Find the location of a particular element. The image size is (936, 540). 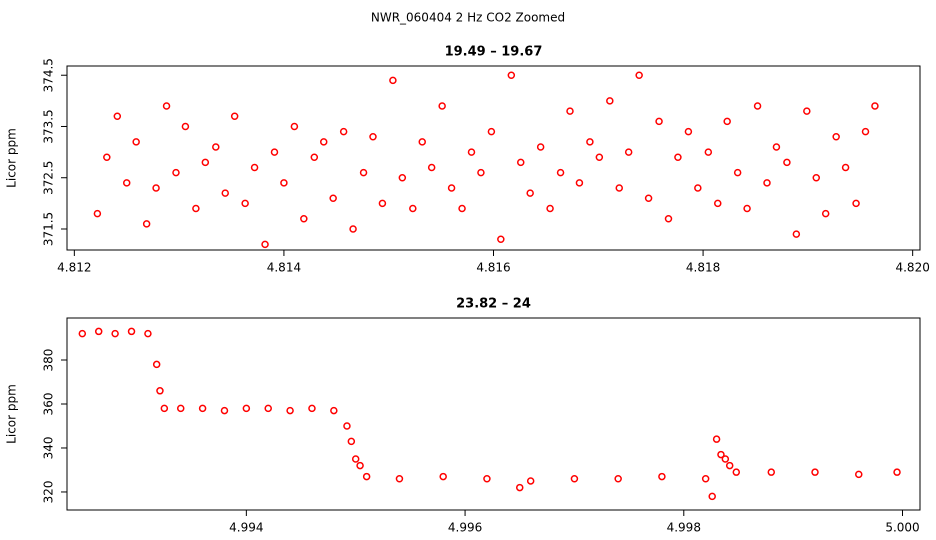

x-tick-label: 4.820 is located at coordinates (912, 268).